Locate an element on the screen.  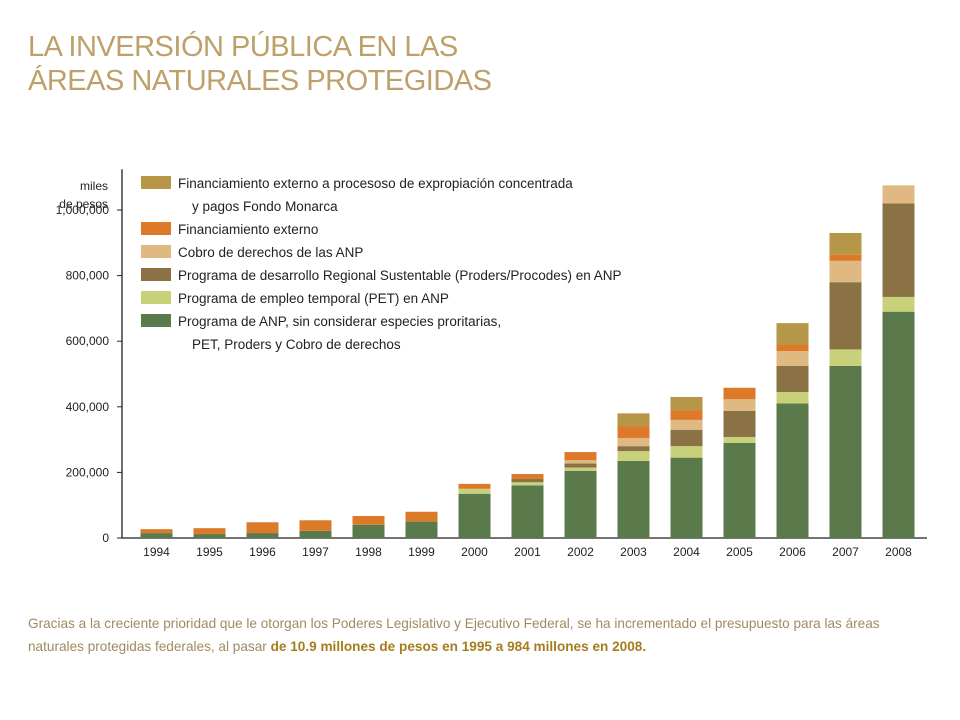
y-axis-label: de pesos is located at coordinates (83, 204).